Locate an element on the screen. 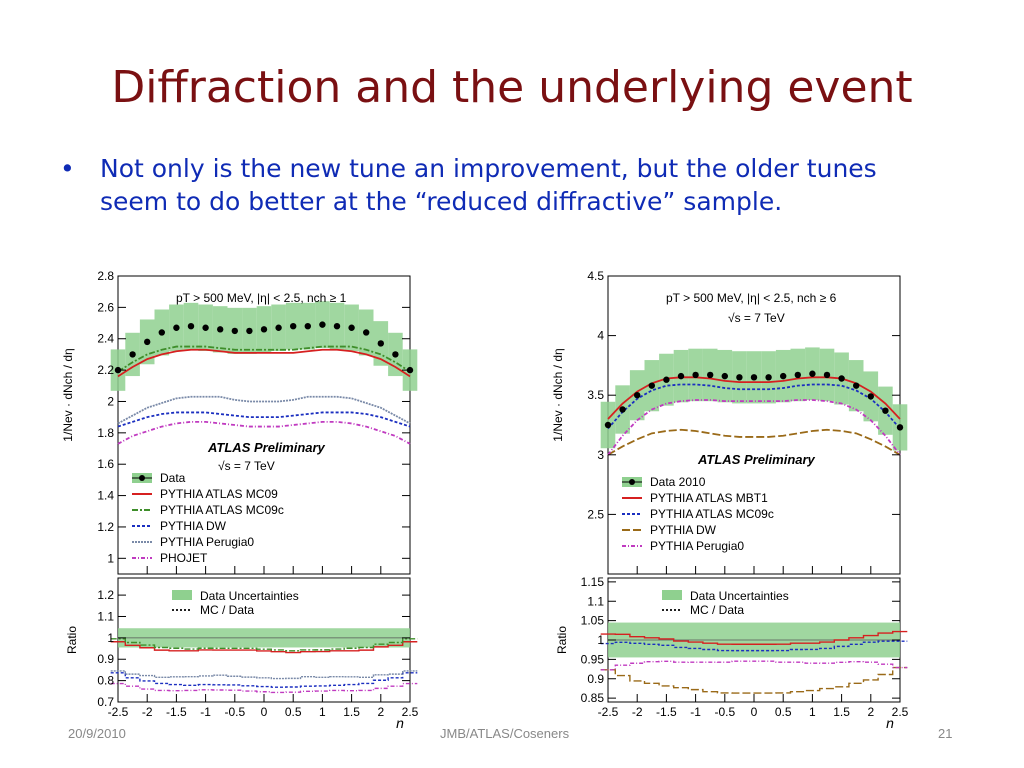 This screenshot has height=768, width=1024. y-tick-label: 2.6 is located at coordinates (105, 307).